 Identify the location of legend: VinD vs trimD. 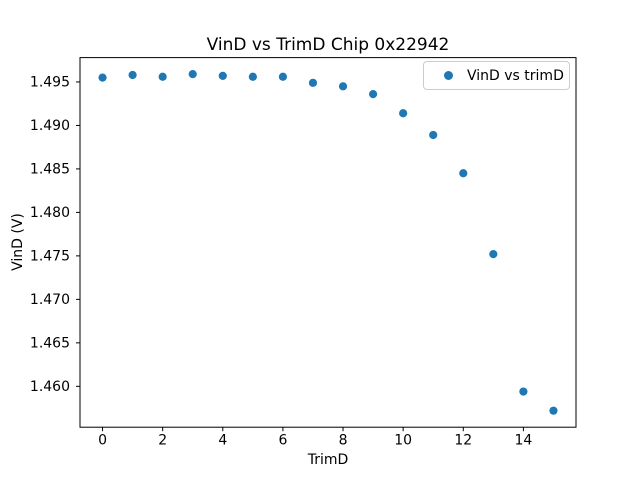
(496, 75).